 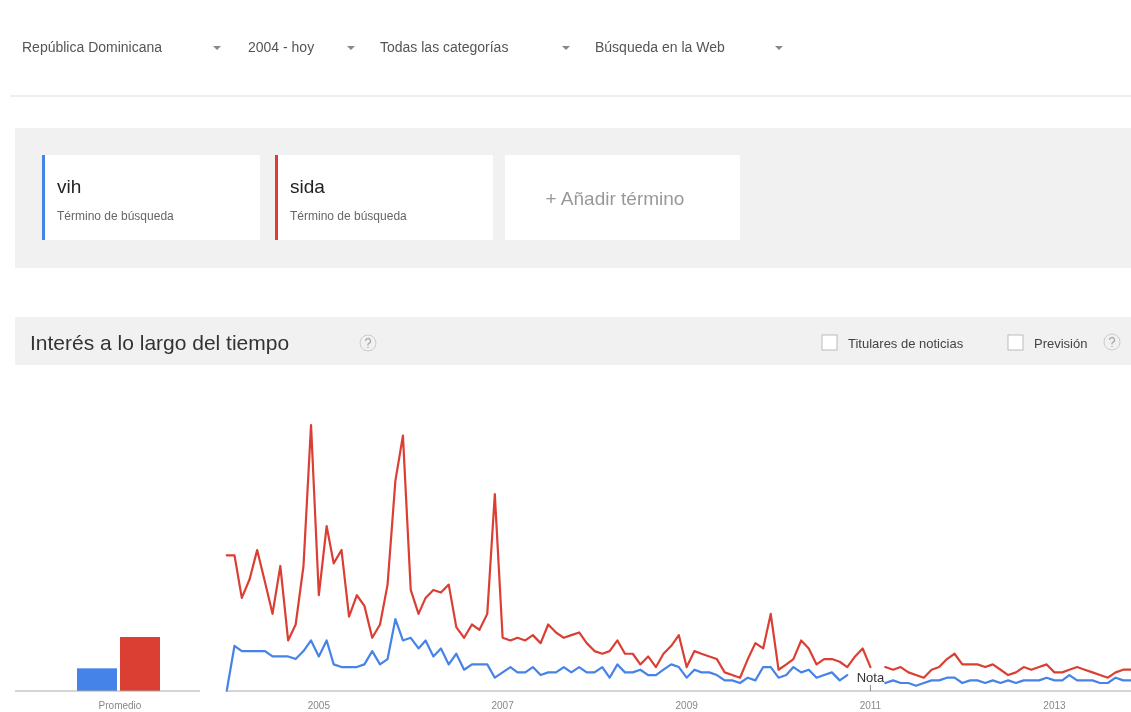 I want to click on x-tick-label: Promedio, so click(x=120, y=705).